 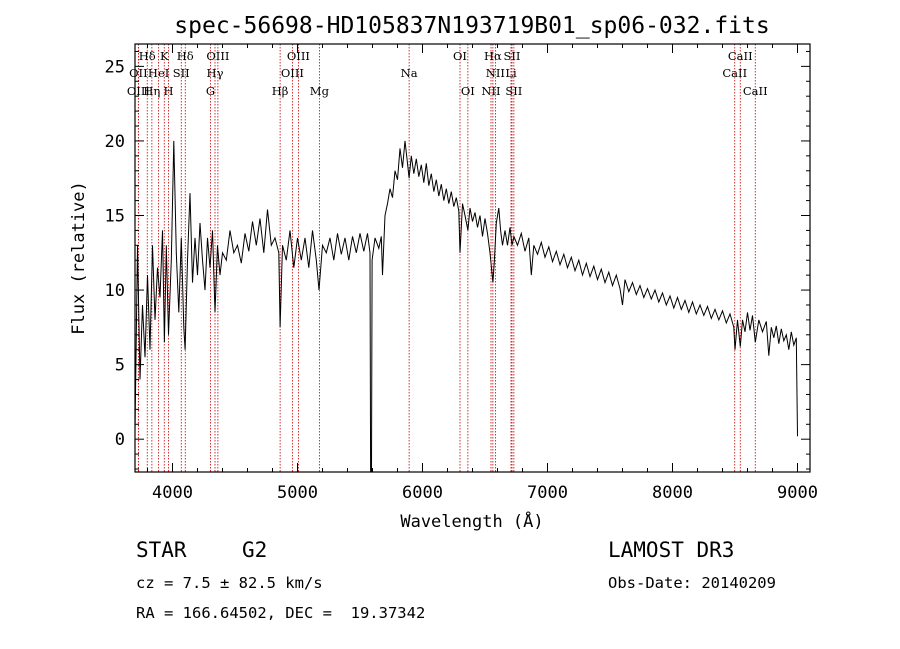 What do you see at coordinates (692, 583) in the screenshot?
I see `obs-date: Obs-Date: 20140209` at bounding box center [692, 583].